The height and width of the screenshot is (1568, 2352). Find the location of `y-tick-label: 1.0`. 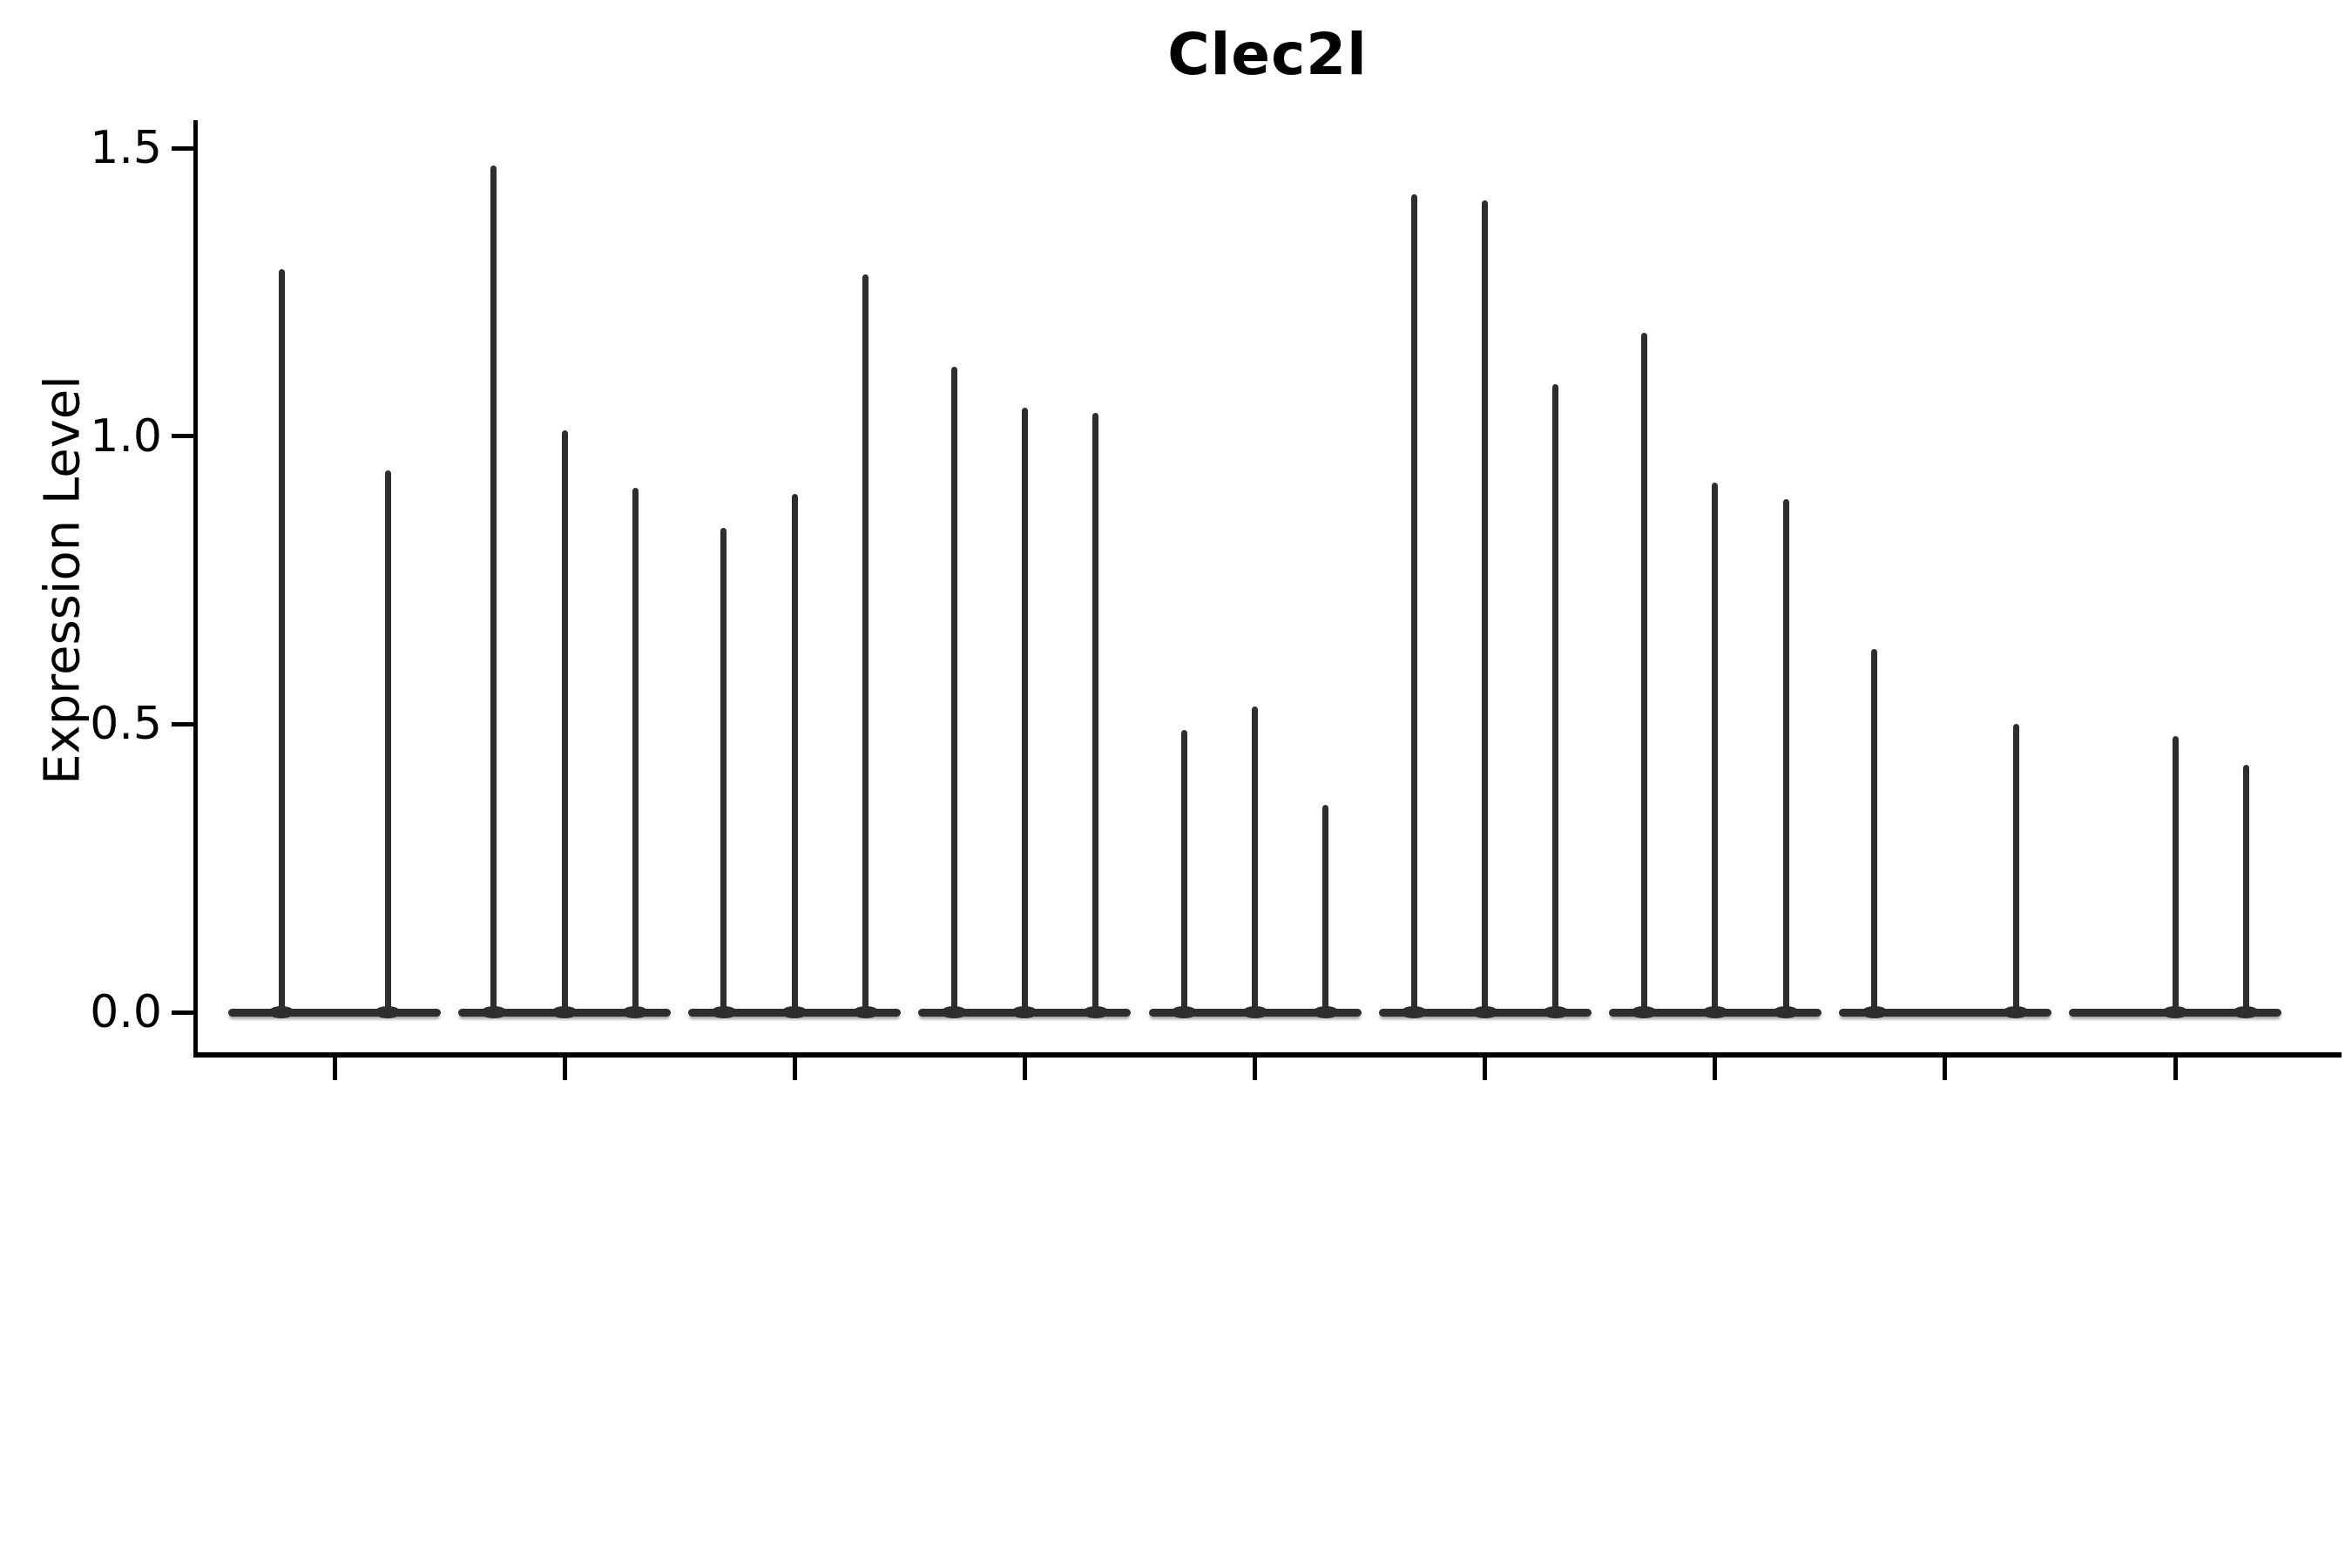

y-tick-label: 1.0 is located at coordinates (126, 436).